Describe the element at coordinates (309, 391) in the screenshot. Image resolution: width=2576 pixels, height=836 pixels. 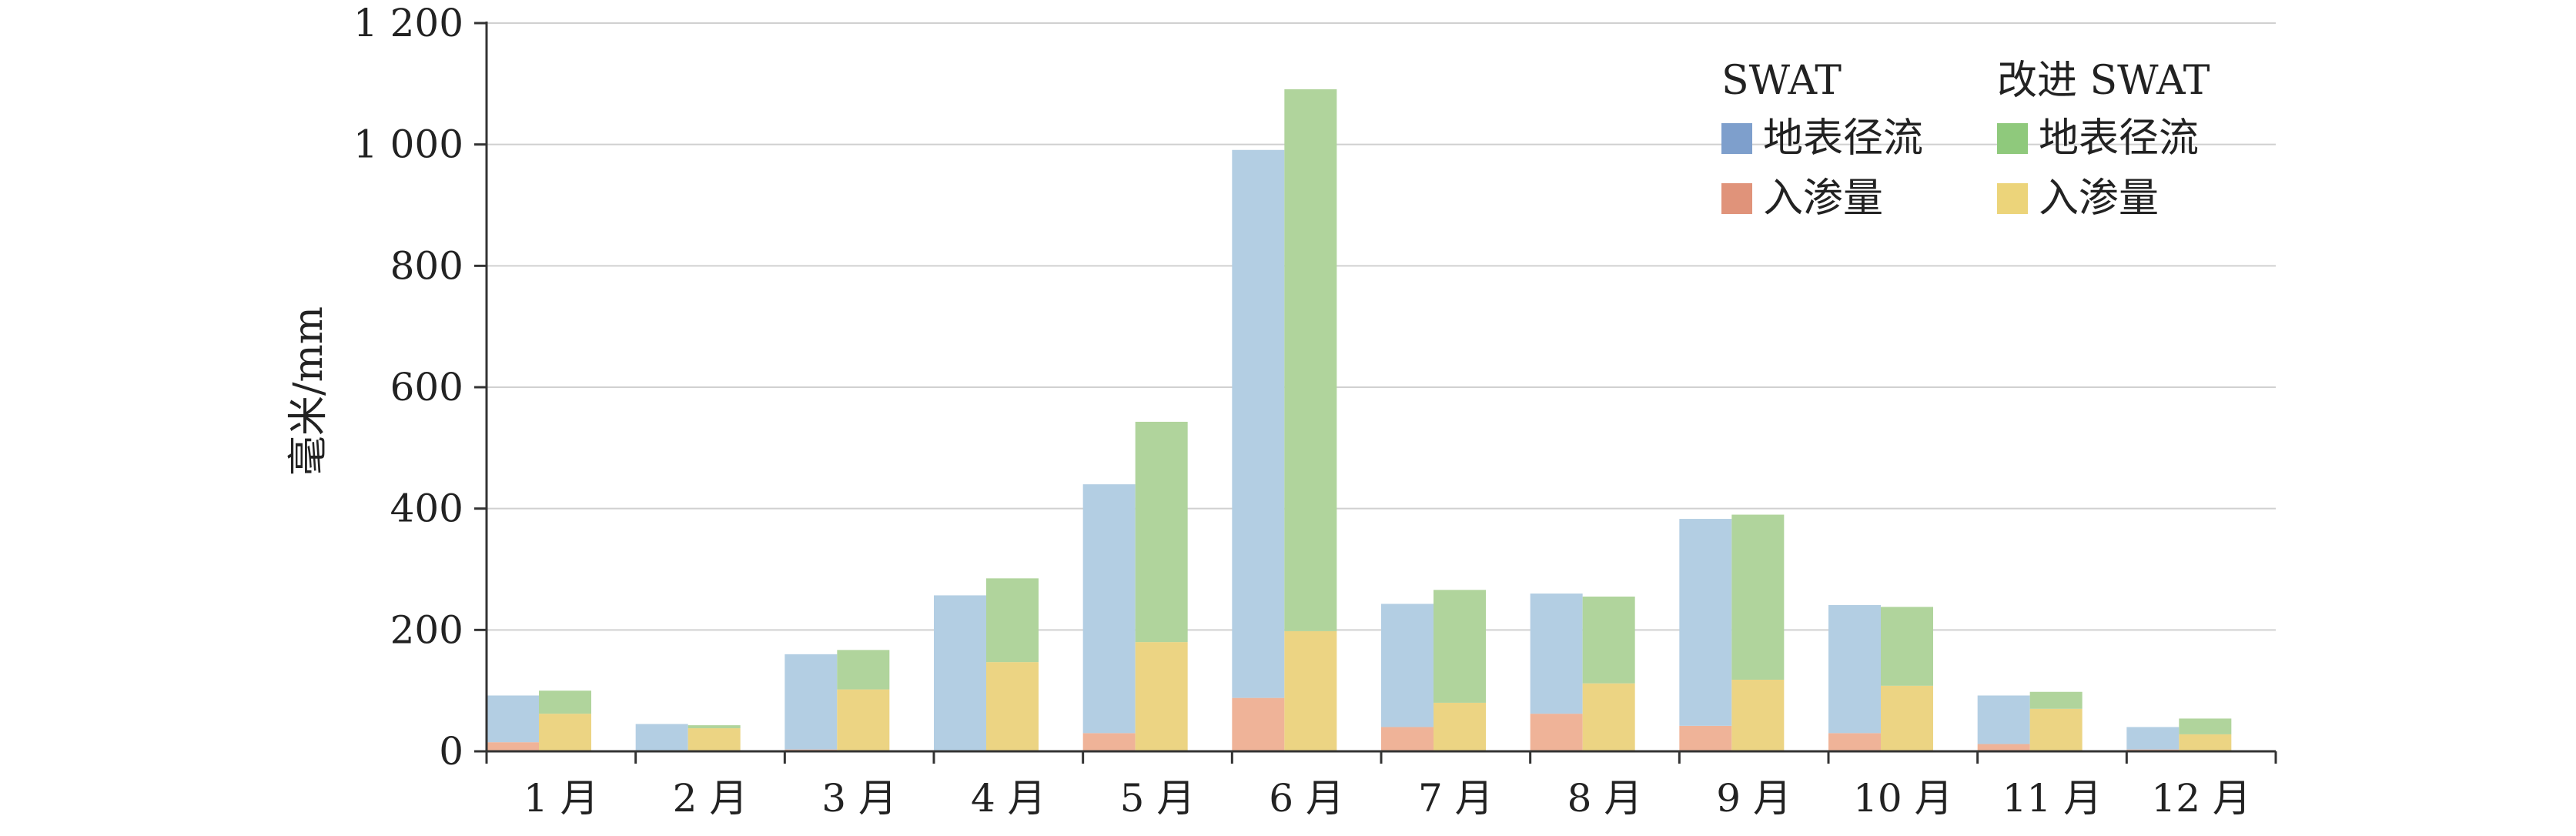
I see `y-axis-title: 毫米/mm` at that location.